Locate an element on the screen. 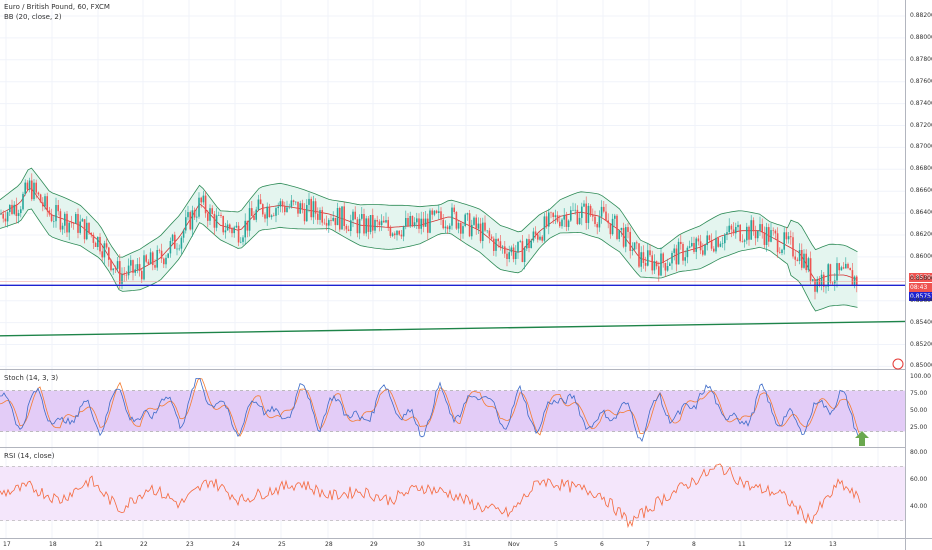 Image resolution: width=932 pixels, height=550 pixels. time-tick-label: 8 is located at coordinates (694, 544).